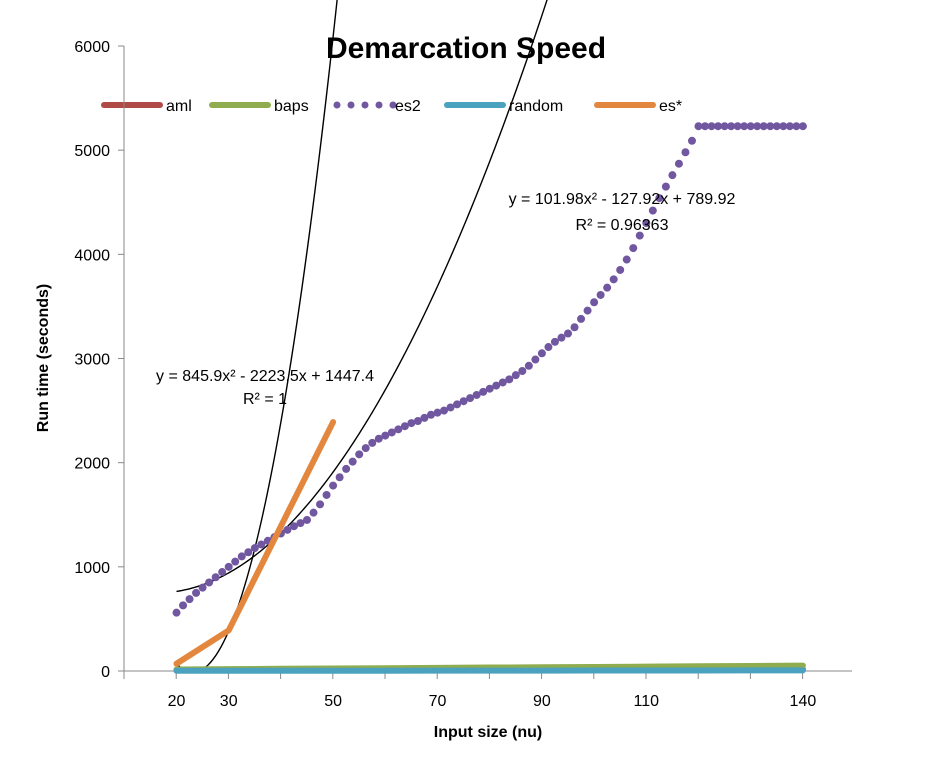  I want to click on x-axis-ticks: 20 30 50 70 90 110 140, so click(470, 690).